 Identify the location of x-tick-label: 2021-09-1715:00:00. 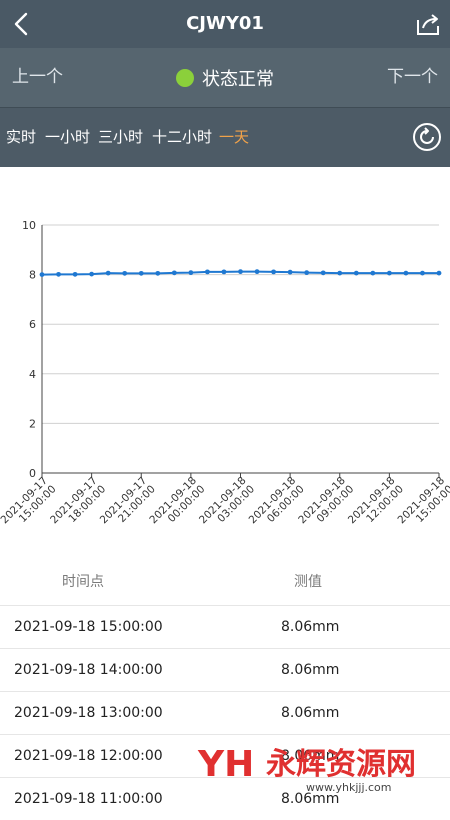
(29, 505).